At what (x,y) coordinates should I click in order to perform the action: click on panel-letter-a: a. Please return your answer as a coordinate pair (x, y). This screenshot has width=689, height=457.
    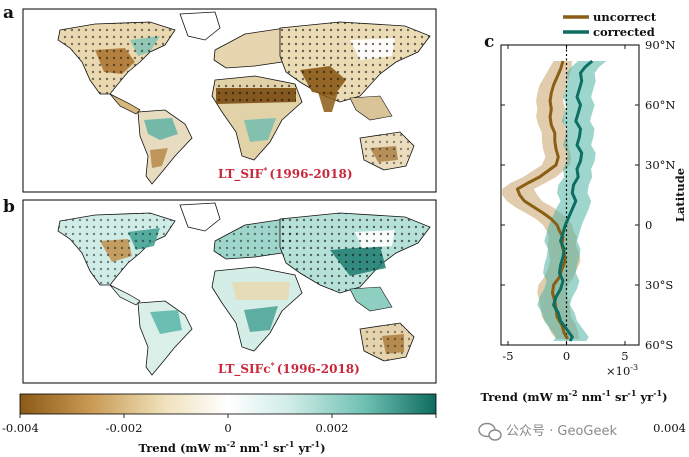
    Looking at the image, I should click on (8, 13).